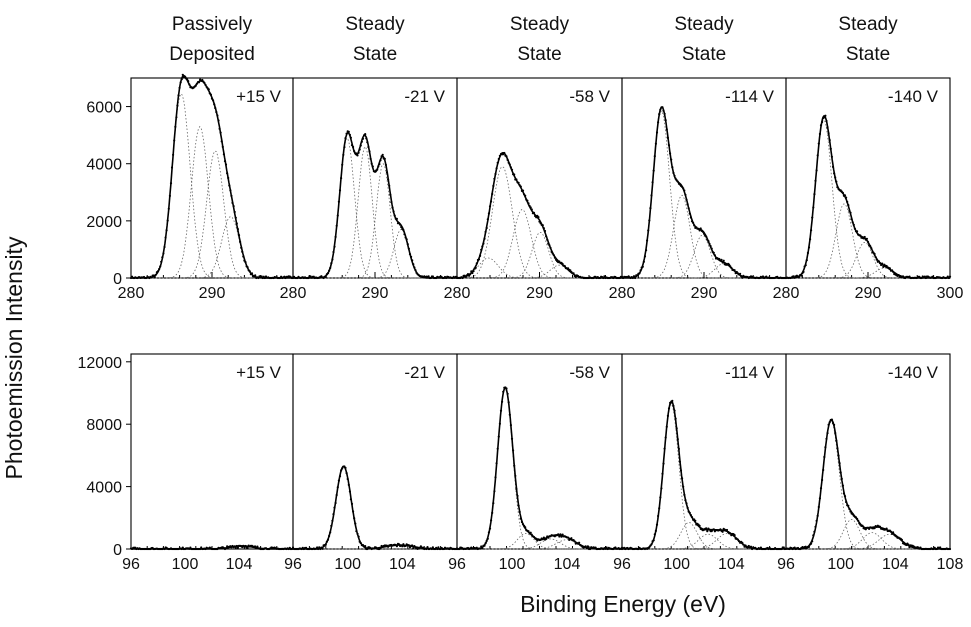 The width and height of the screenshot is (971, 627). What do you see at coordinates (104, 222) in the screenshot?
I see `y-tick-label: 2000` at bounding box center [104, 222].